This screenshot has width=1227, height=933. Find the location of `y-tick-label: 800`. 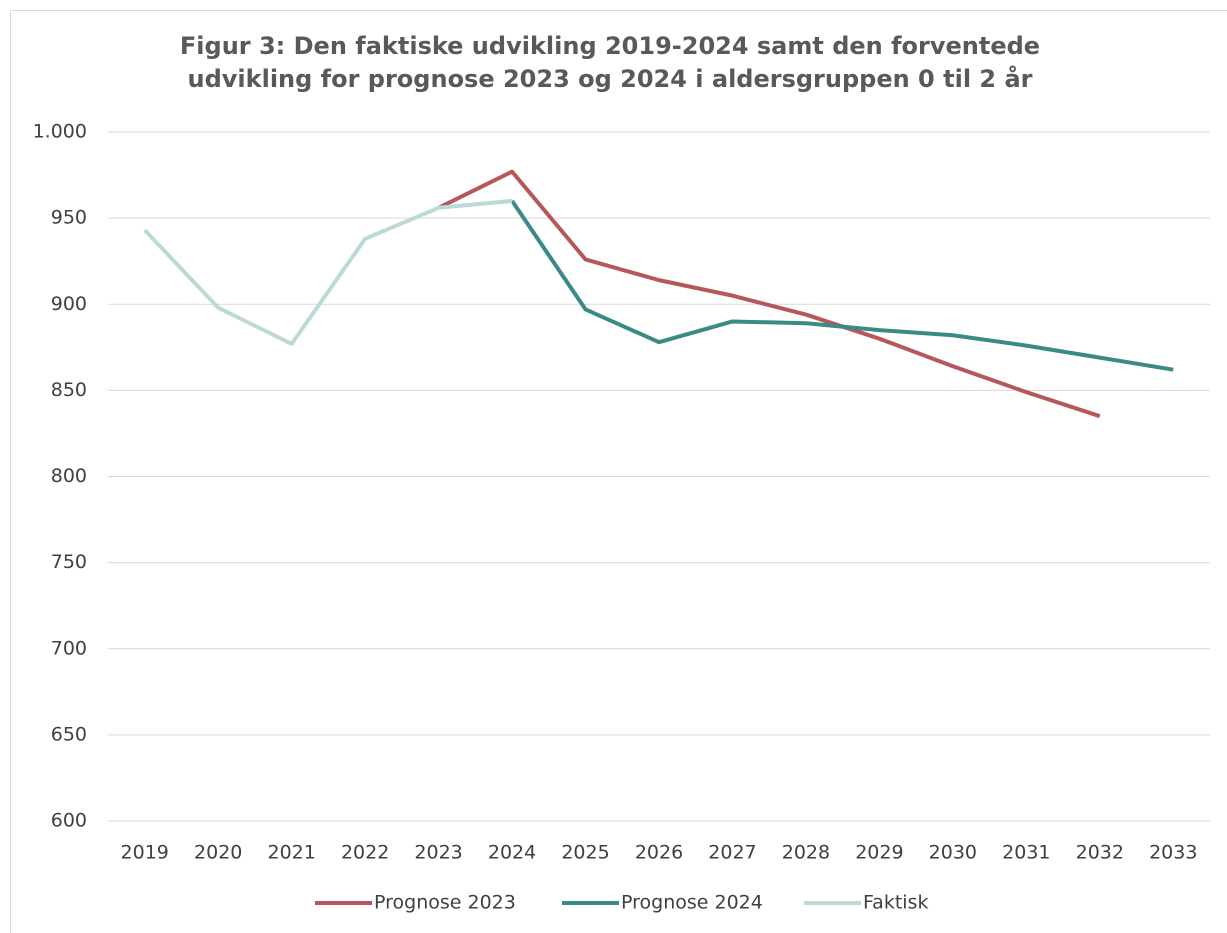

y-tick-label: 800 is located at coordinates (69, 476).